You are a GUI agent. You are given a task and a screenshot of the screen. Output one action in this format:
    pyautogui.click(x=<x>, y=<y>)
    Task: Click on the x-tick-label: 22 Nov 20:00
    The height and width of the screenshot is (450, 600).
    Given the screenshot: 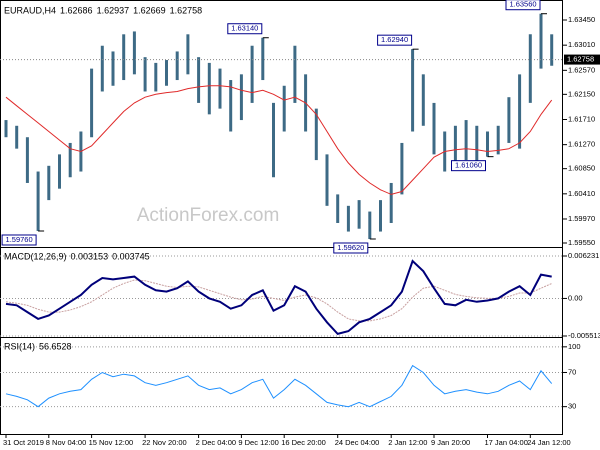 What is the action you would take?
    pyautogui.click(x=164, y=442)
    